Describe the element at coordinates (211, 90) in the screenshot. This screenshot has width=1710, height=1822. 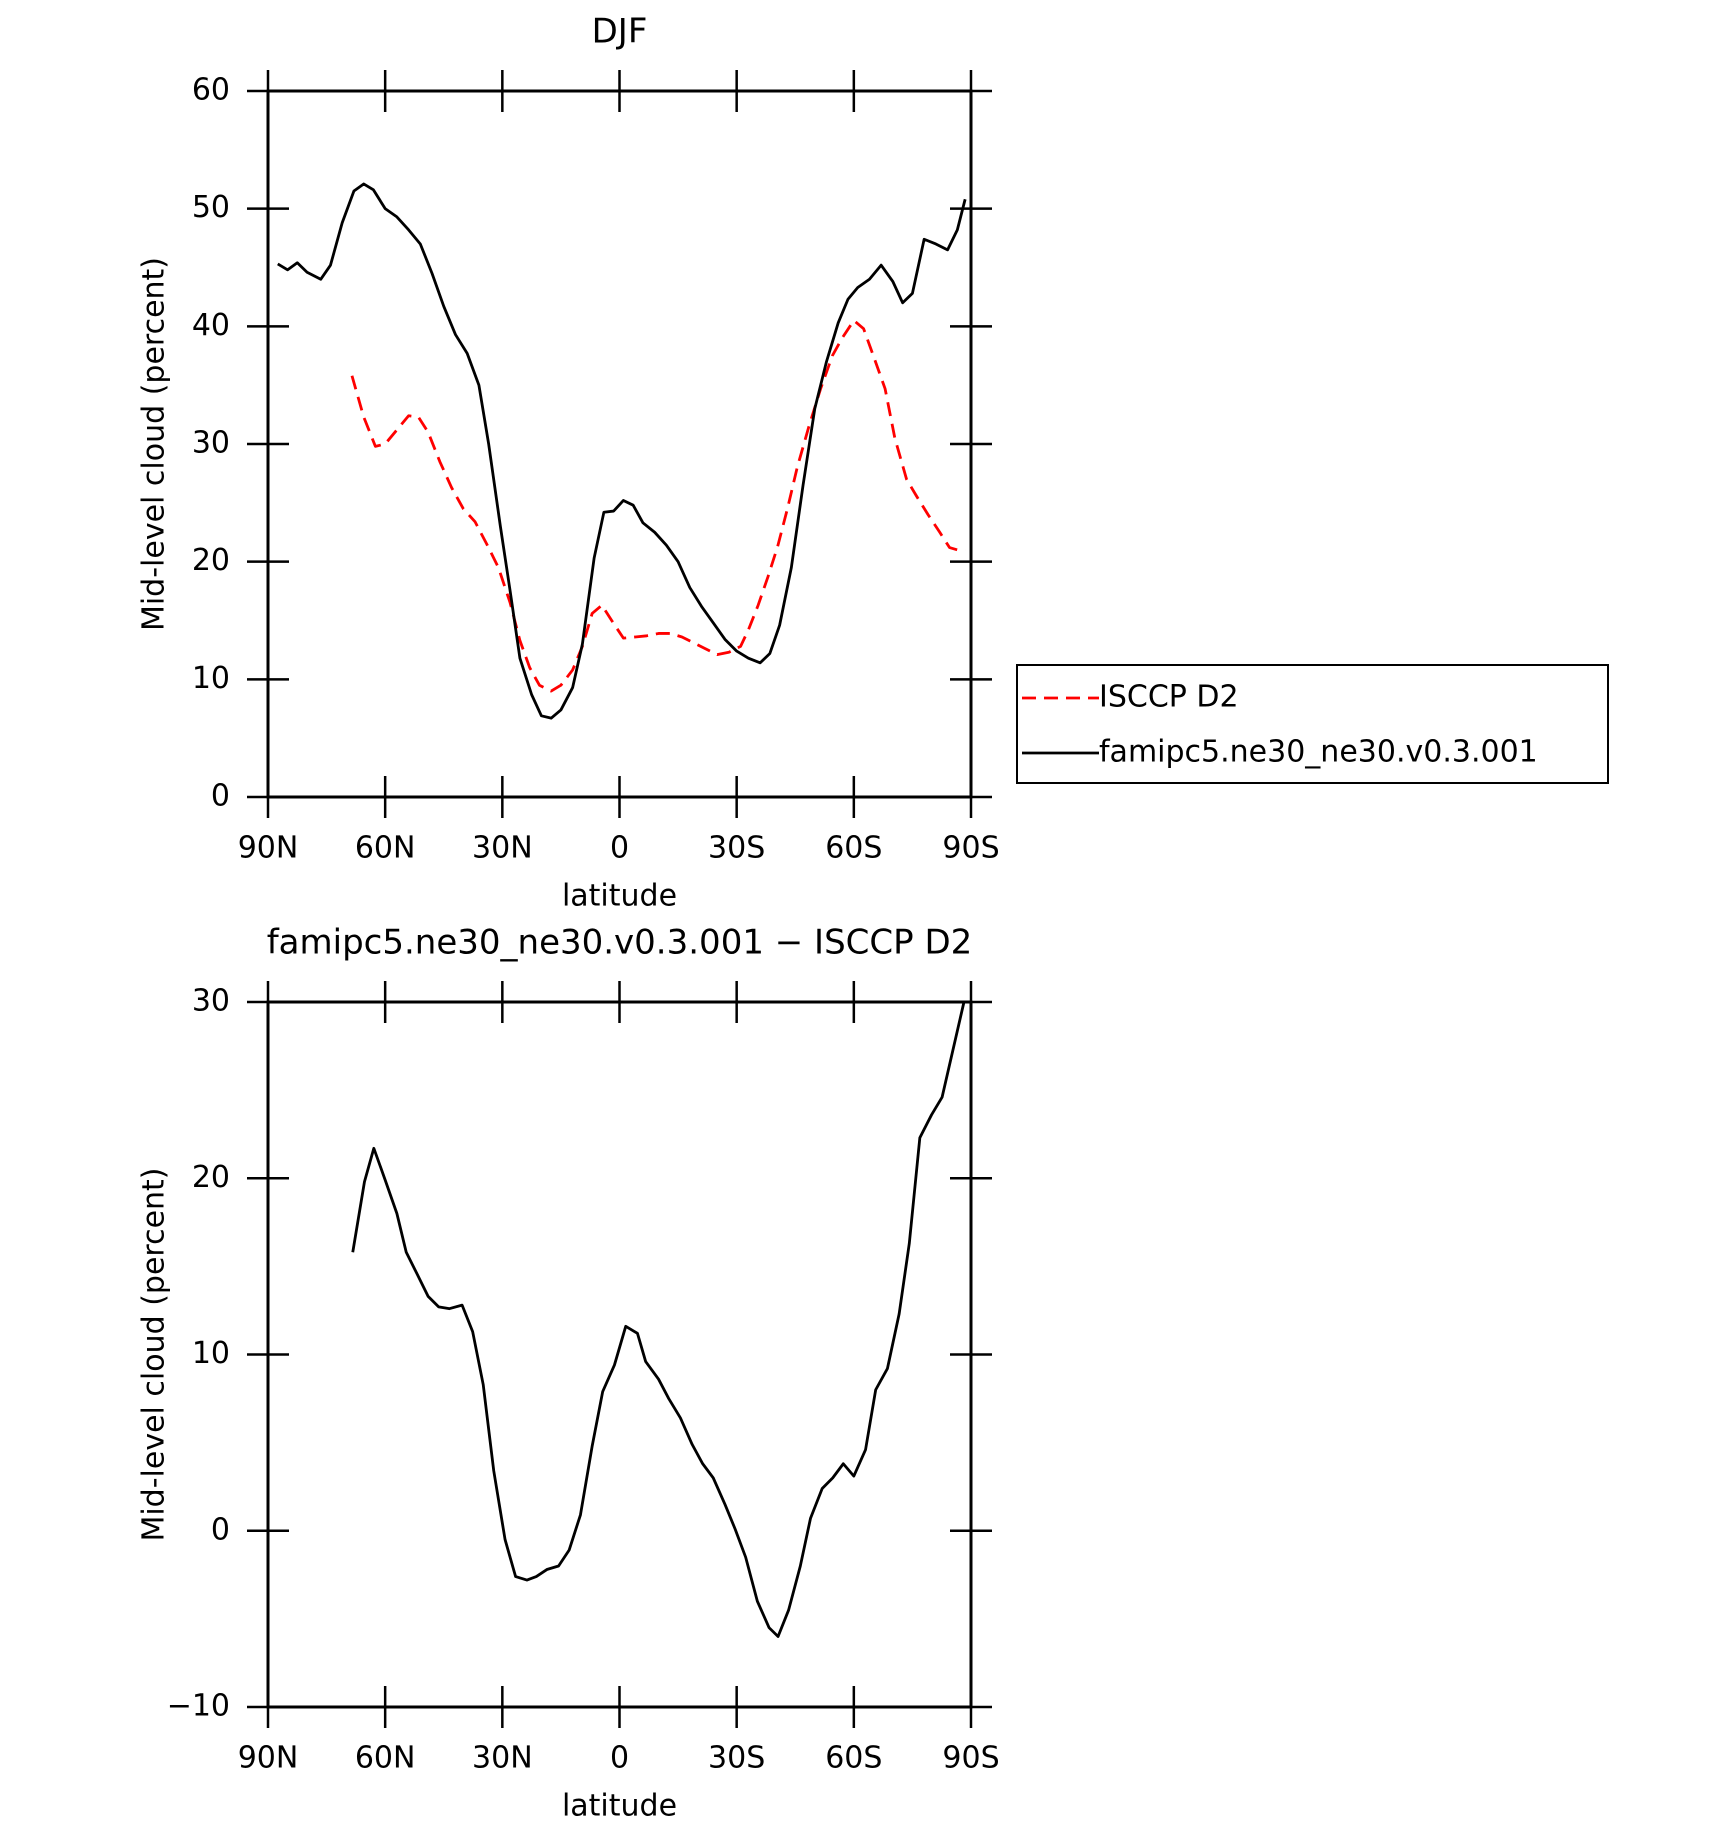
I see `y-tick-label: 60` at that location.